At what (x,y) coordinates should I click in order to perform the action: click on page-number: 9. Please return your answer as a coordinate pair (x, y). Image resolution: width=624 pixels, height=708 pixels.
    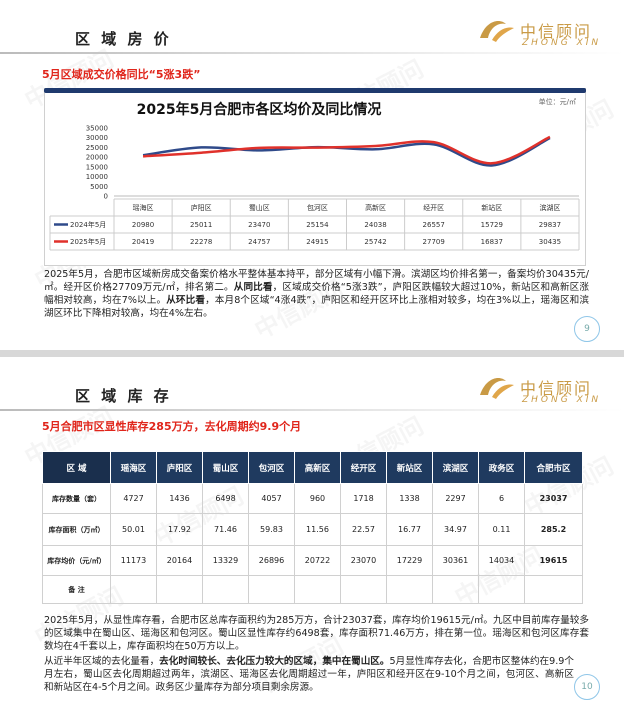
    Looking at the image, I should click on (587, 329).